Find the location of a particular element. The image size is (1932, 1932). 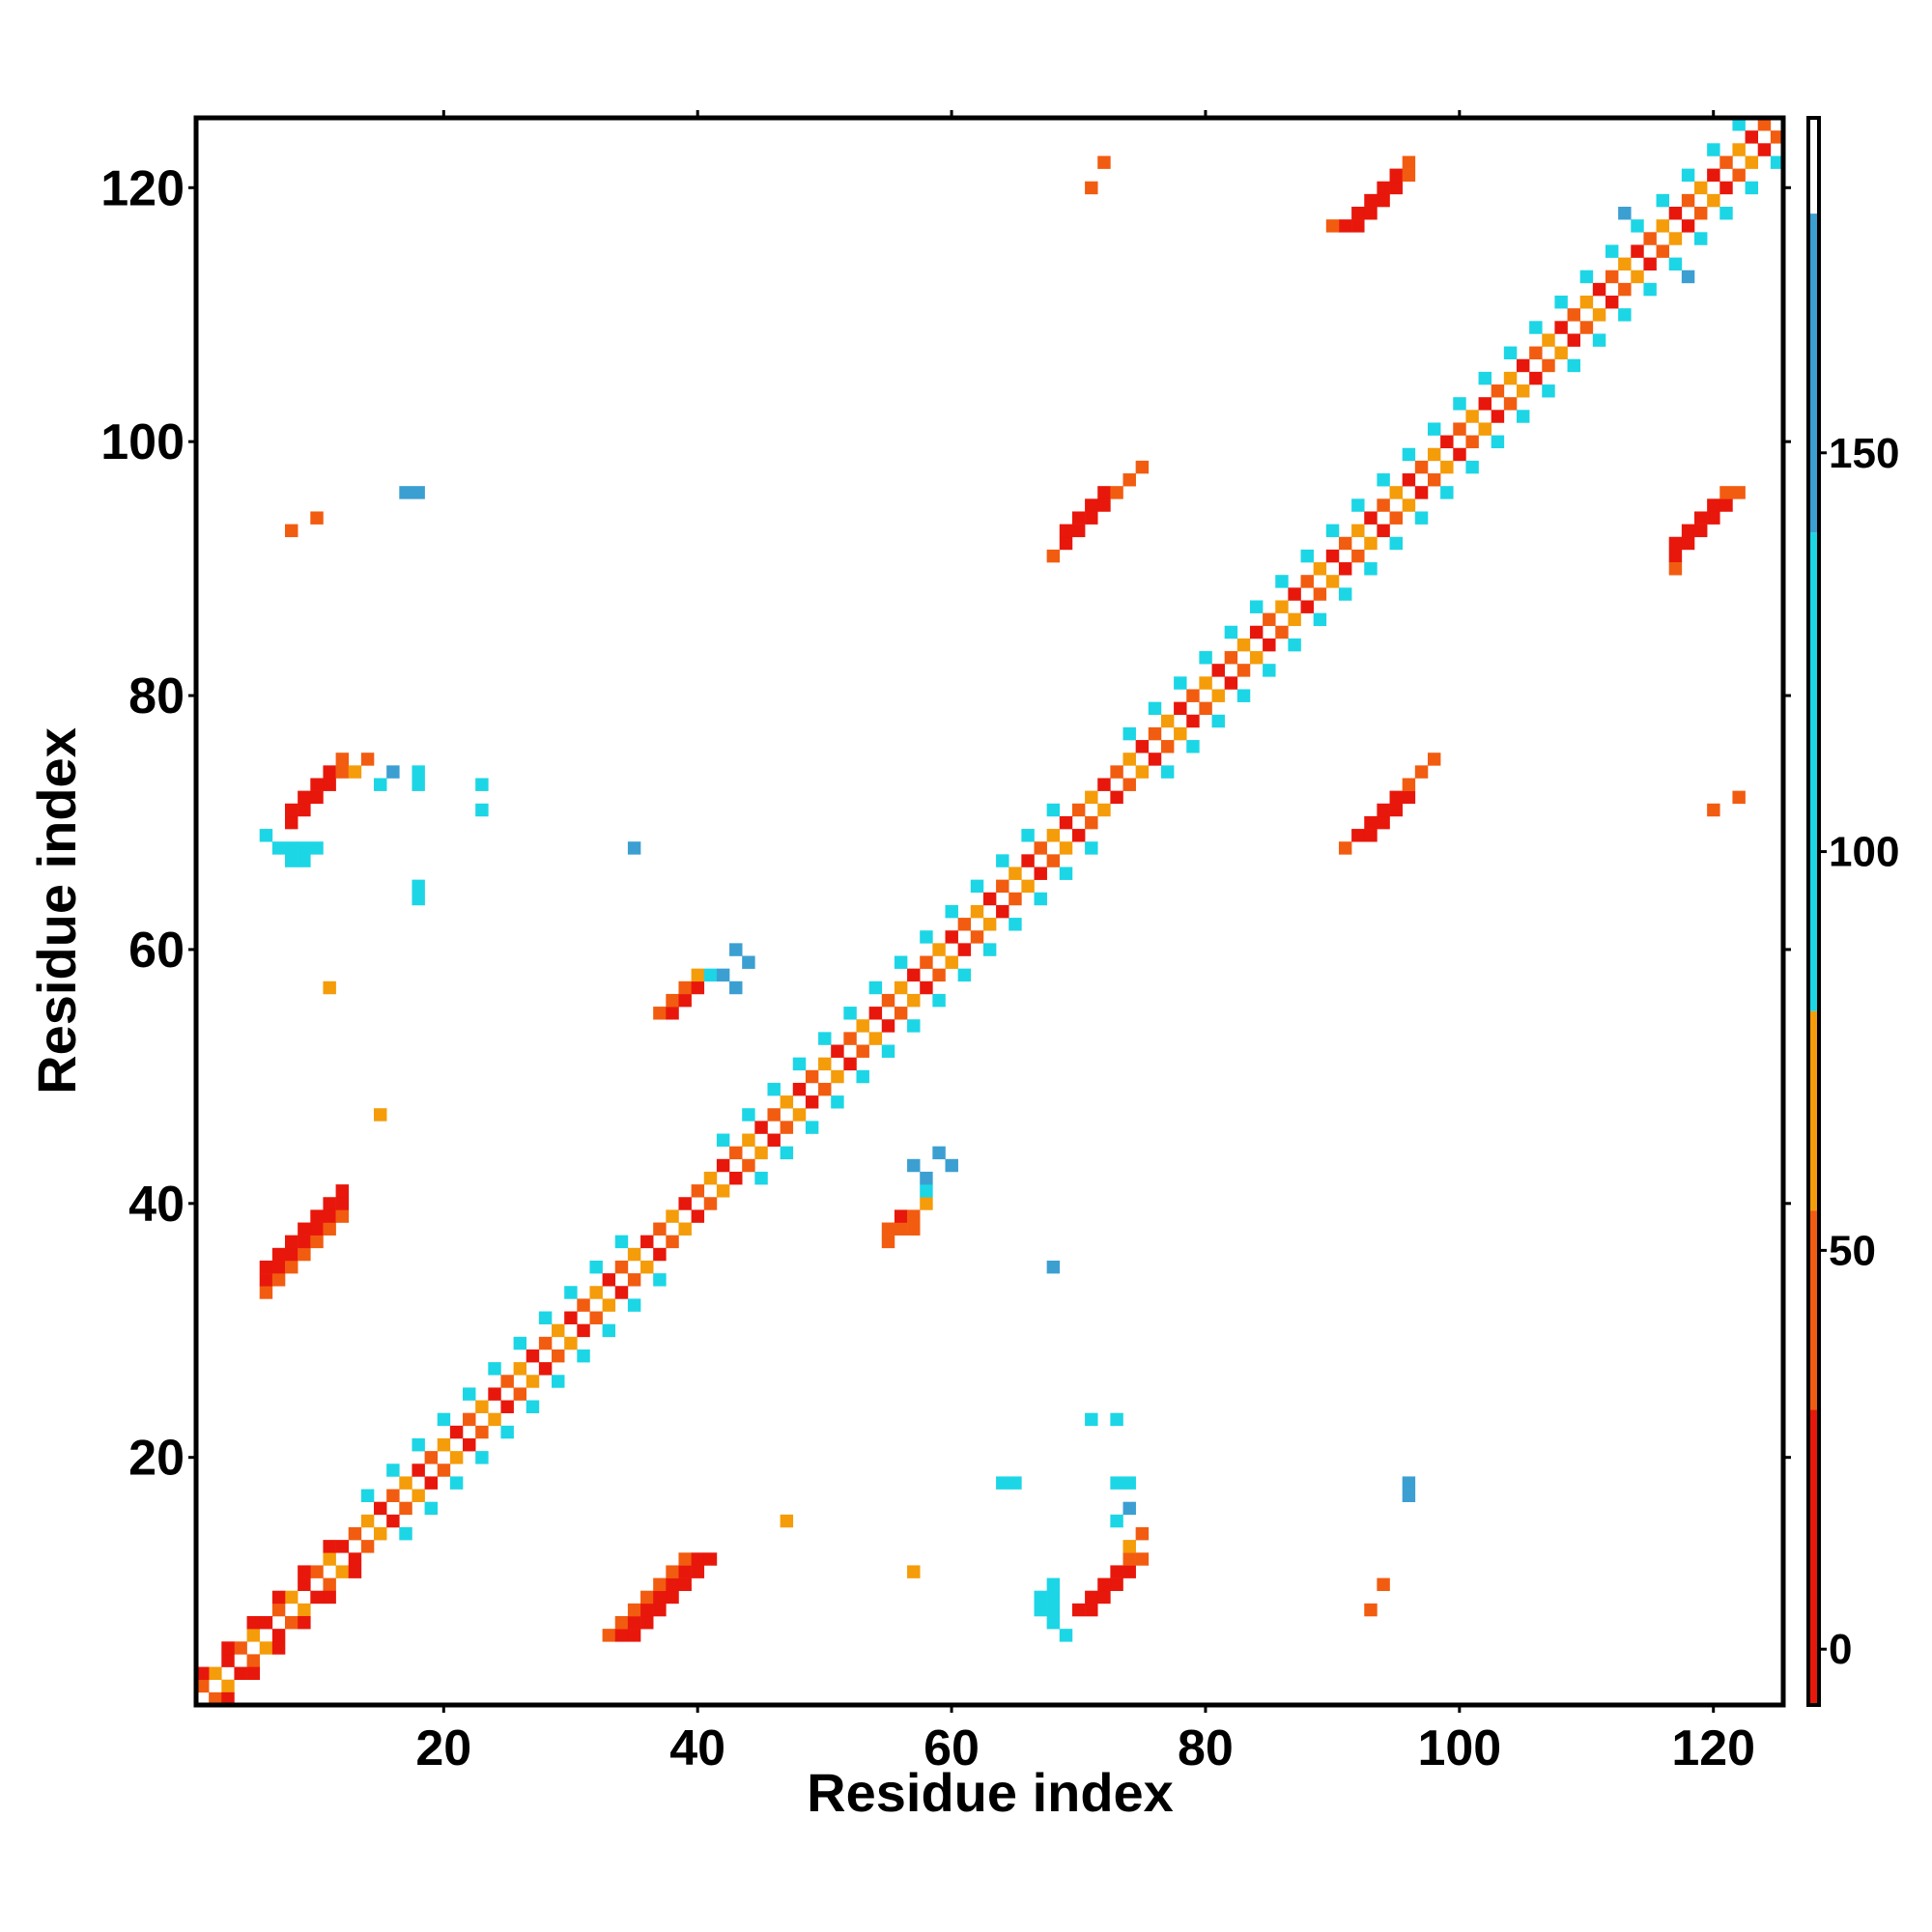

y-tick-label: 80 is located at coordinates (156, 696).